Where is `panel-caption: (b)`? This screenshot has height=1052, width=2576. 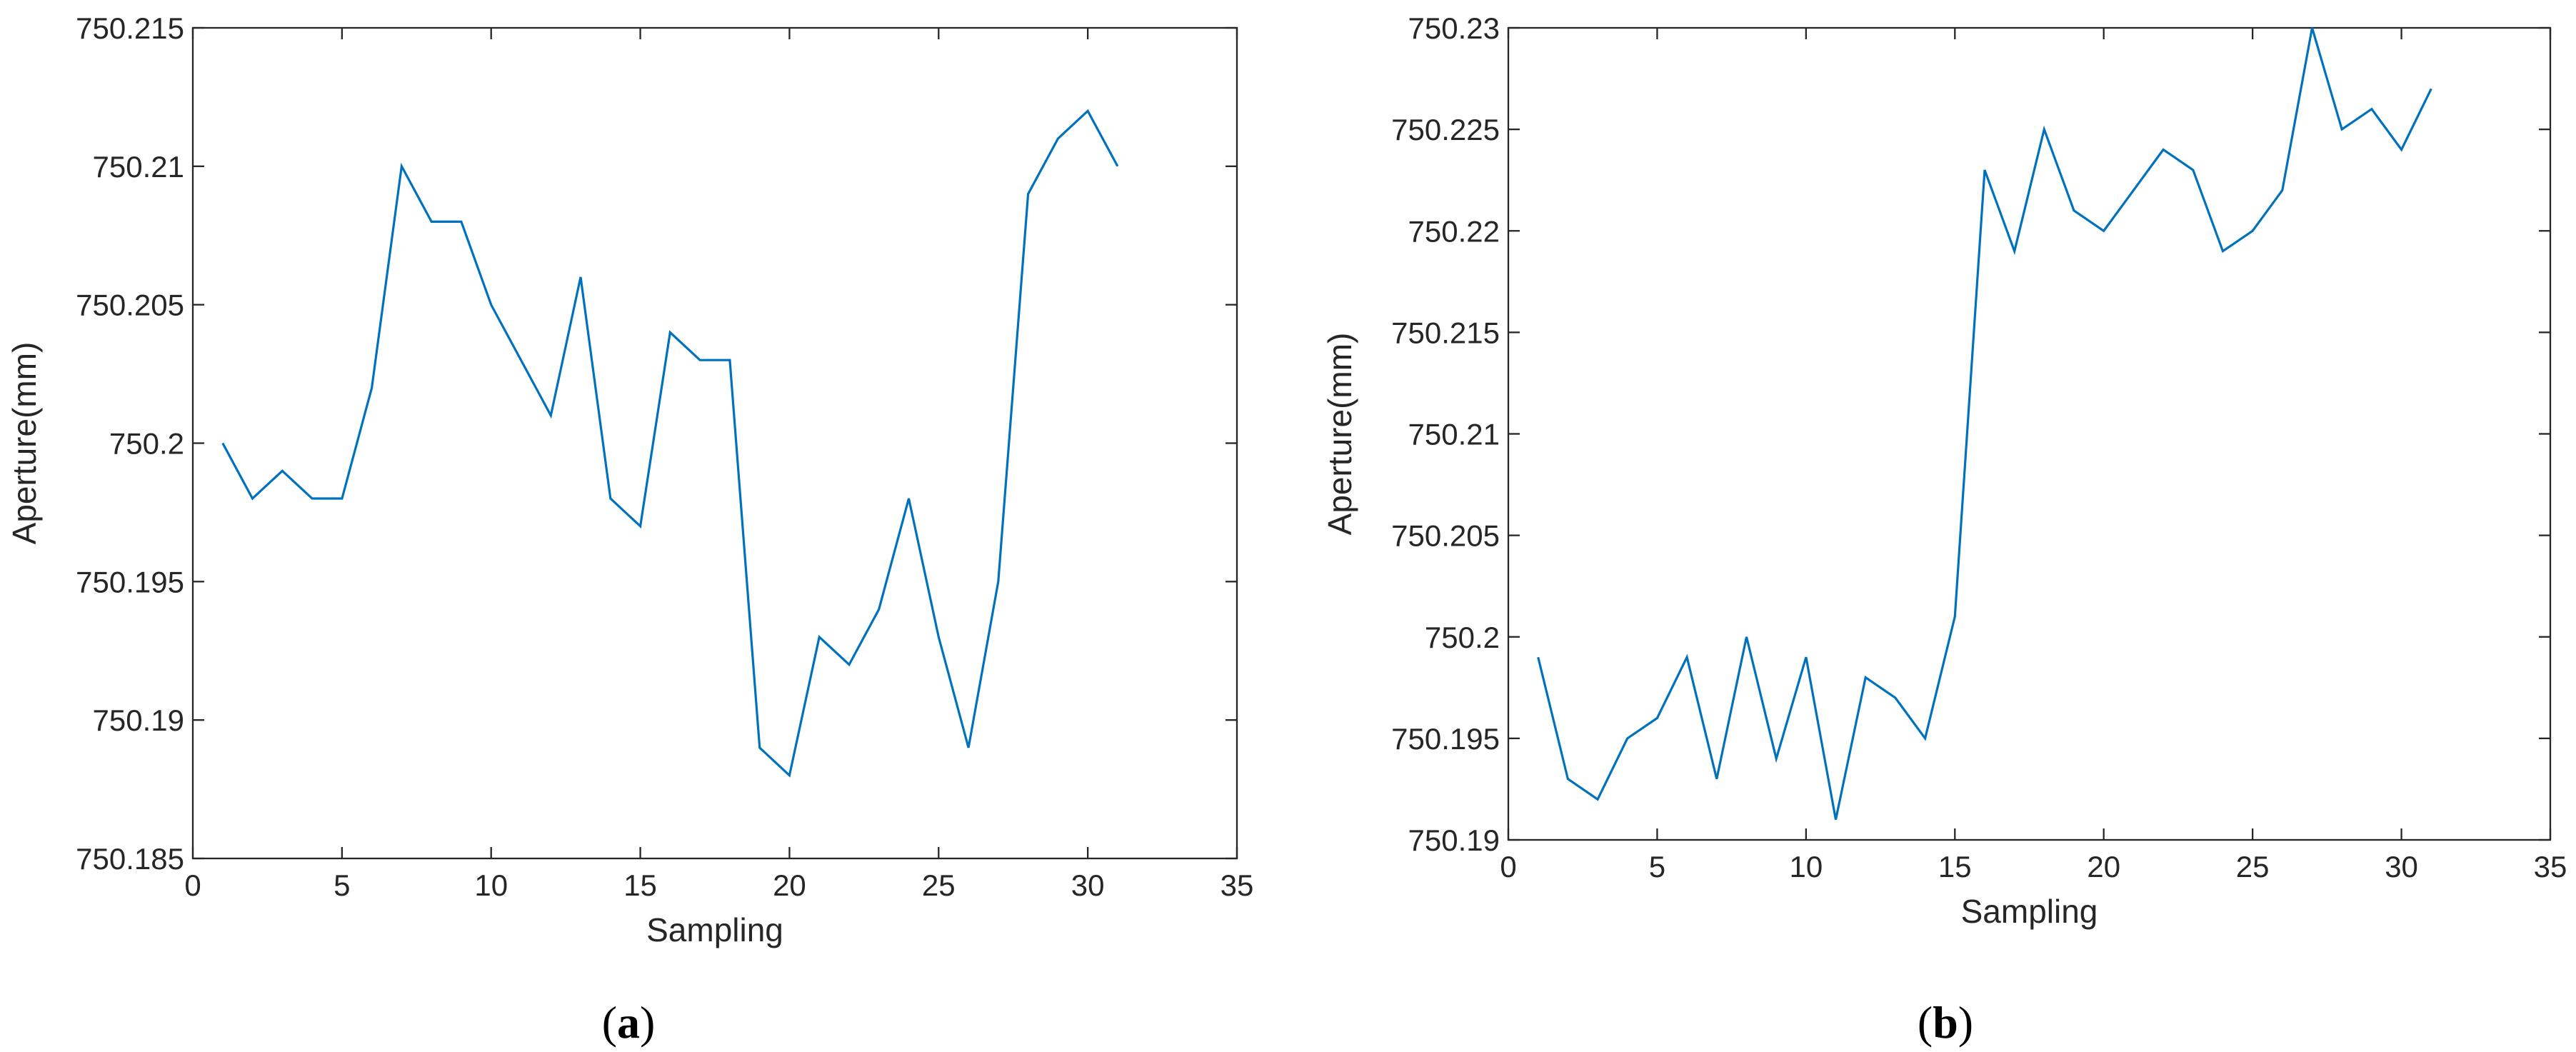 panel-caption: (b) is located at coordinates (1945, 1022).